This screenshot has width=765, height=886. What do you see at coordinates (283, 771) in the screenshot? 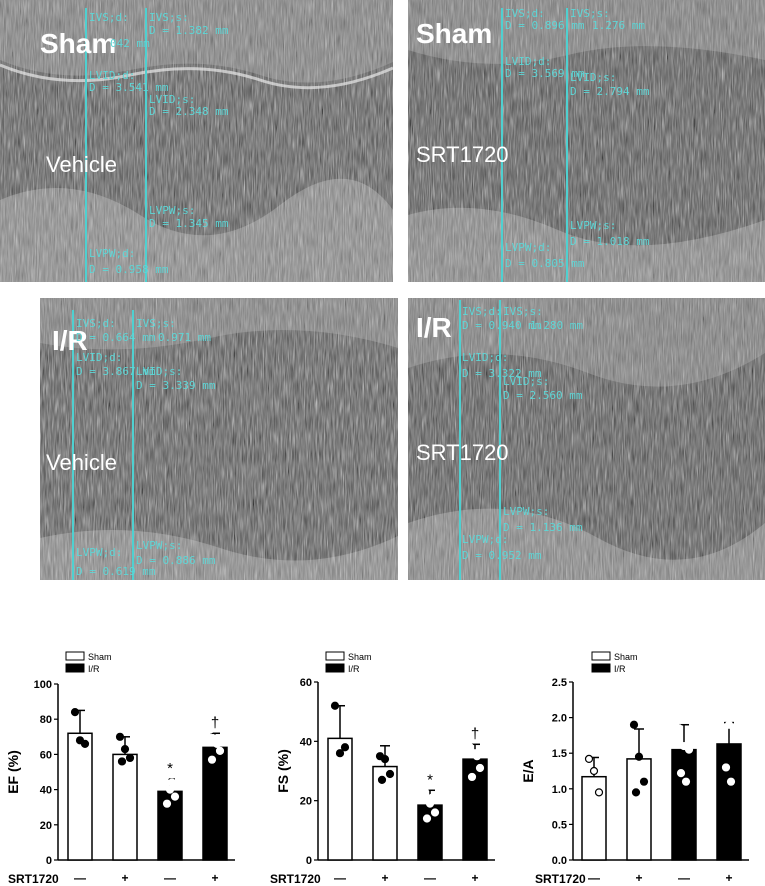
I see `y-axis-label: FS (%)` at bounding box center [283, 771].